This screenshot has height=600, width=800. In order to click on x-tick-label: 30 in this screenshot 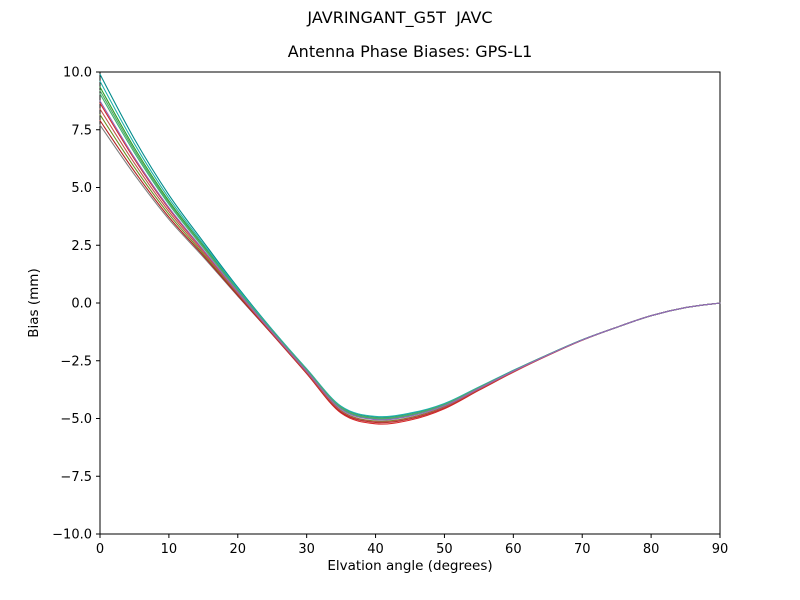, I will do `click(306, 549)`.